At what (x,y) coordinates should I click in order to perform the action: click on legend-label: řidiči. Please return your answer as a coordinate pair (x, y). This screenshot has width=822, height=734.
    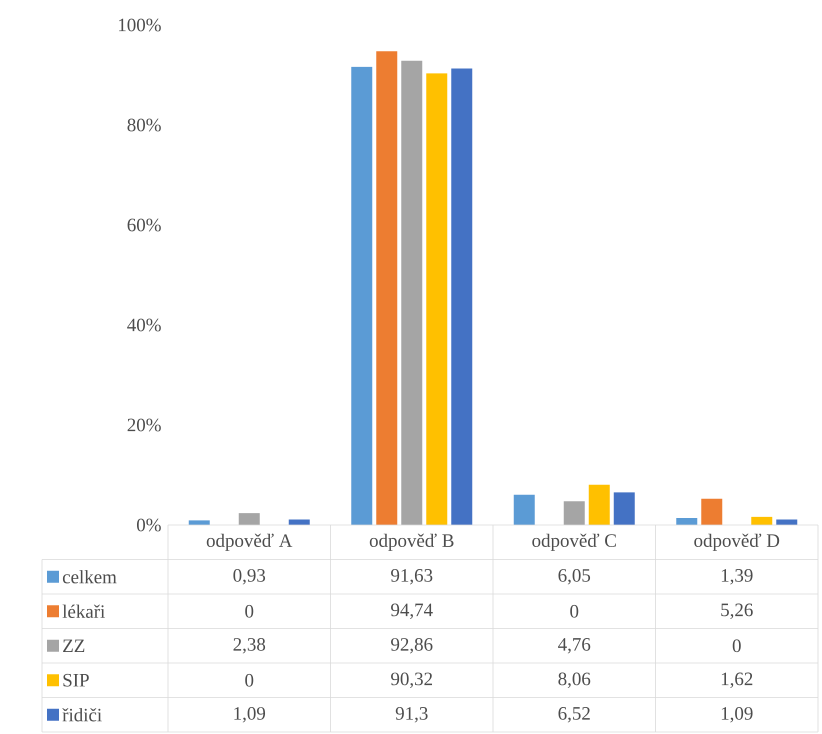
    Looking at the image, I should click on (82, 715).